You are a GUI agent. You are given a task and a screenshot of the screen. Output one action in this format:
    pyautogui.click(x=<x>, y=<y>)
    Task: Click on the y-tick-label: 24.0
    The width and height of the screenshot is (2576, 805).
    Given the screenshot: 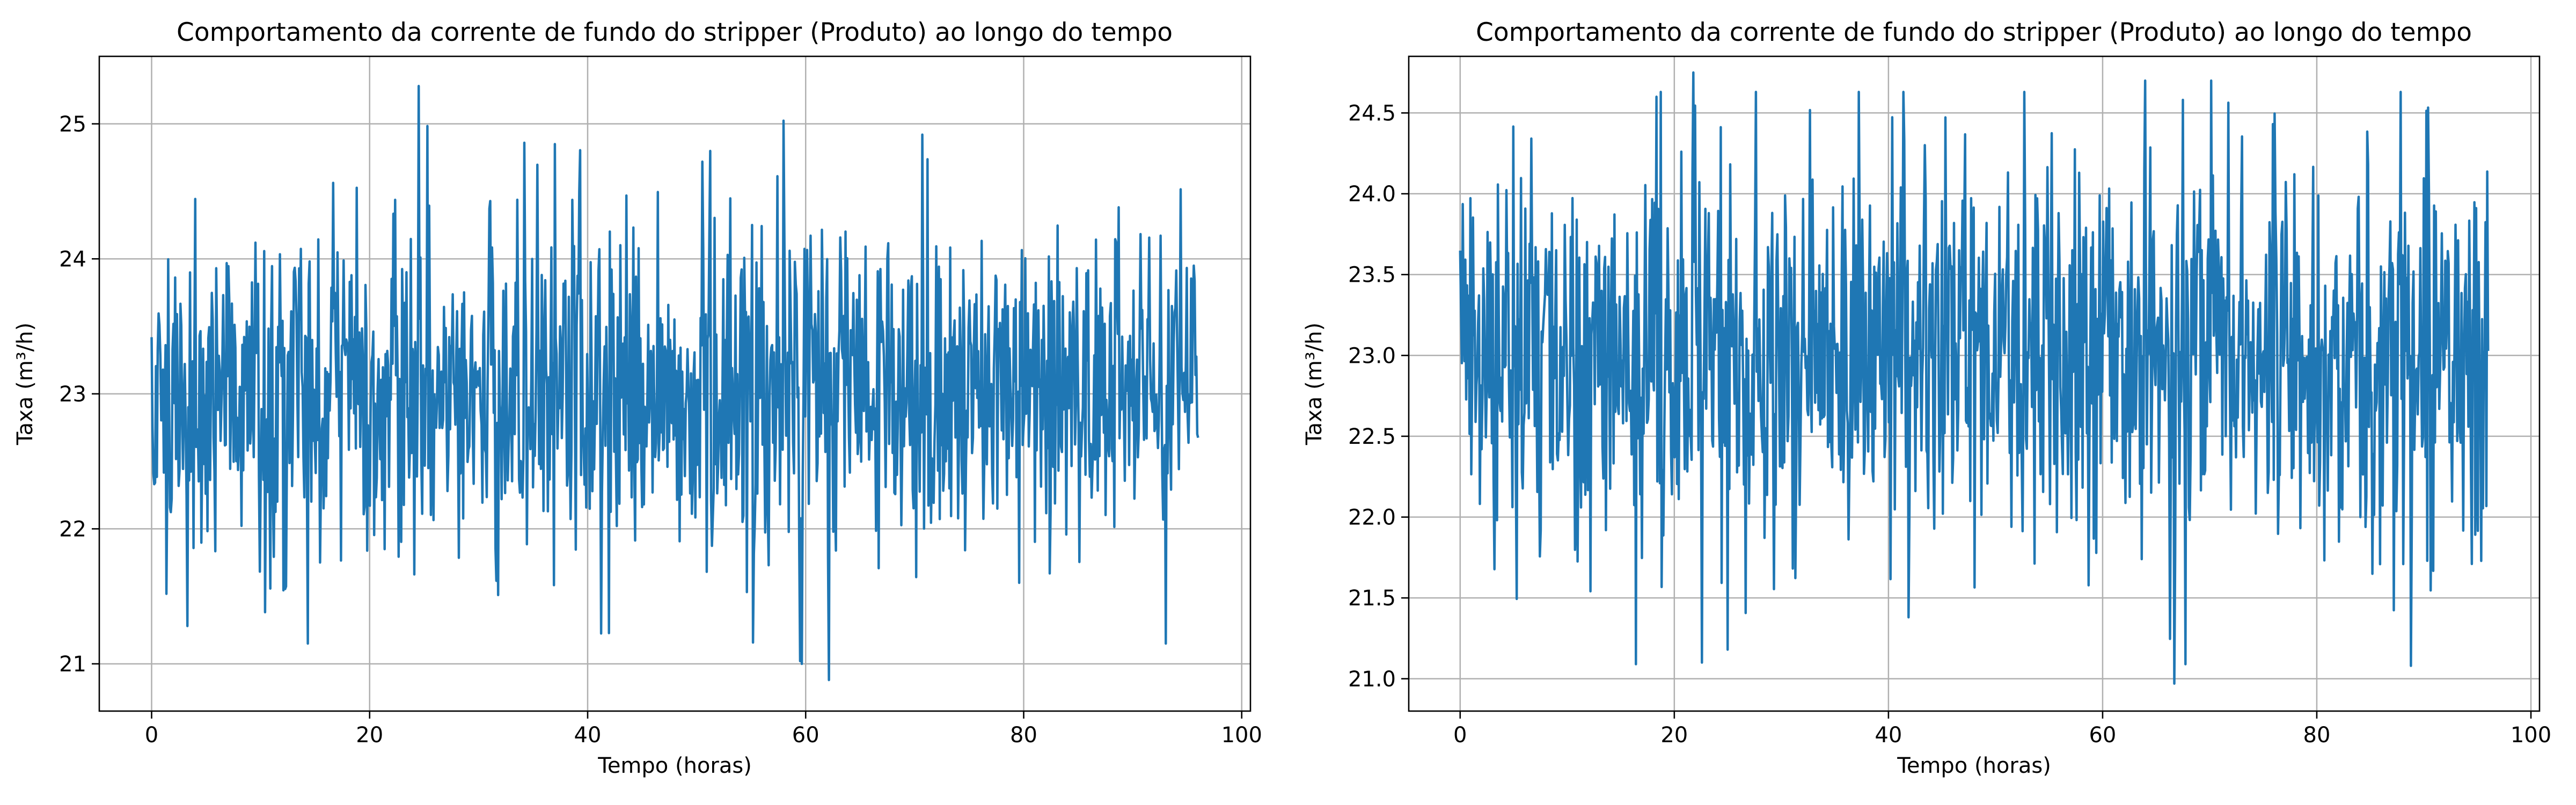 What is the action you would take?
    pyautogui.click(x=1372, y=194)
    